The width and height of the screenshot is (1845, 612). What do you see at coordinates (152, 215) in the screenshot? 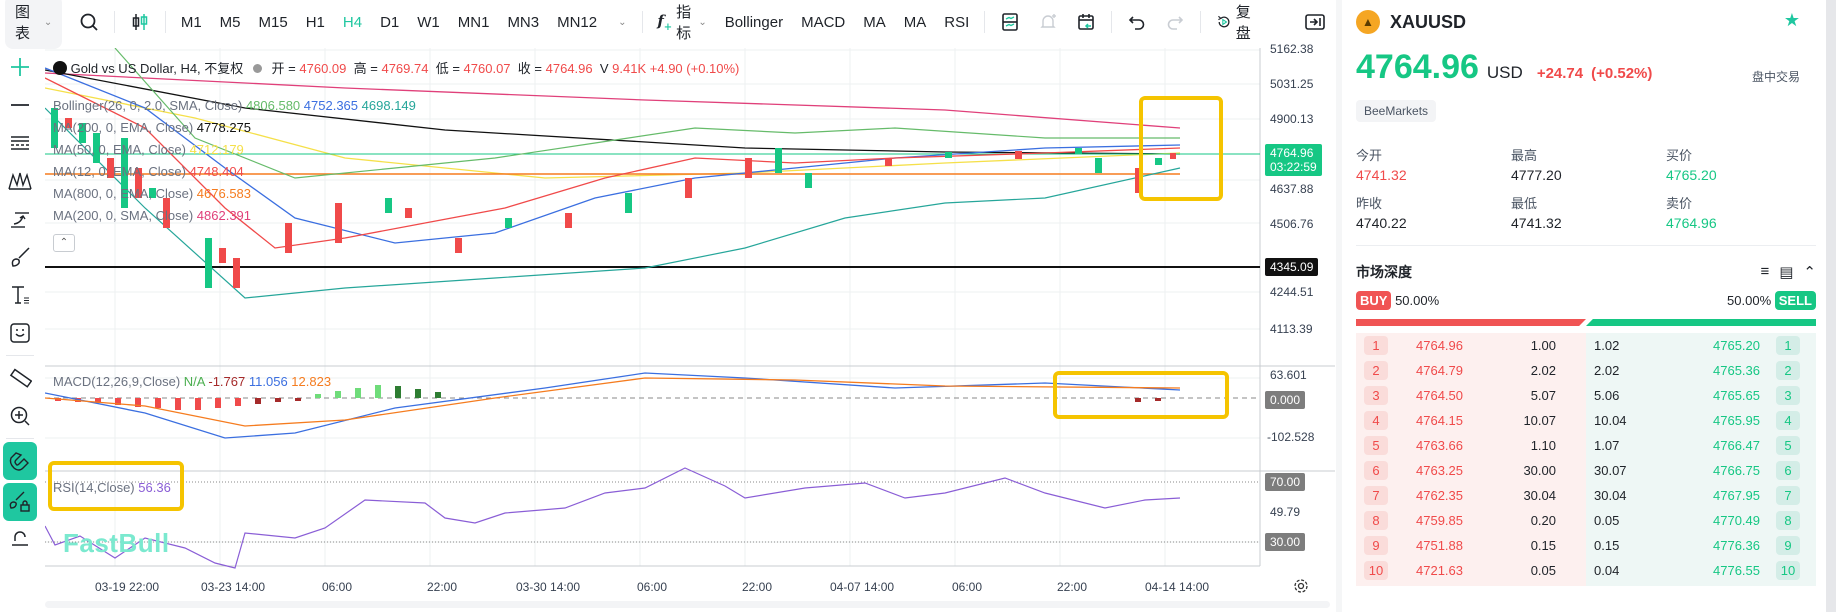
I see `indicator-ma200-sma-legend: MA(200, 0, SMA, Close) 4862.391` at bounding box center [152, 215].